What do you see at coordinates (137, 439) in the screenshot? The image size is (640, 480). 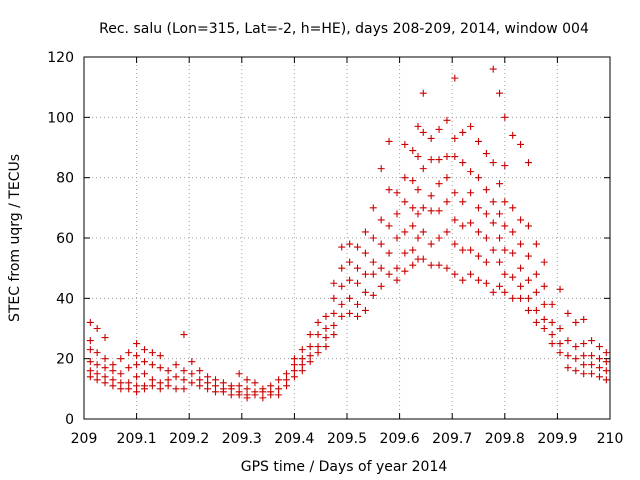 I see `x-tick-label: 209.1` at bounding box center [137, 439].